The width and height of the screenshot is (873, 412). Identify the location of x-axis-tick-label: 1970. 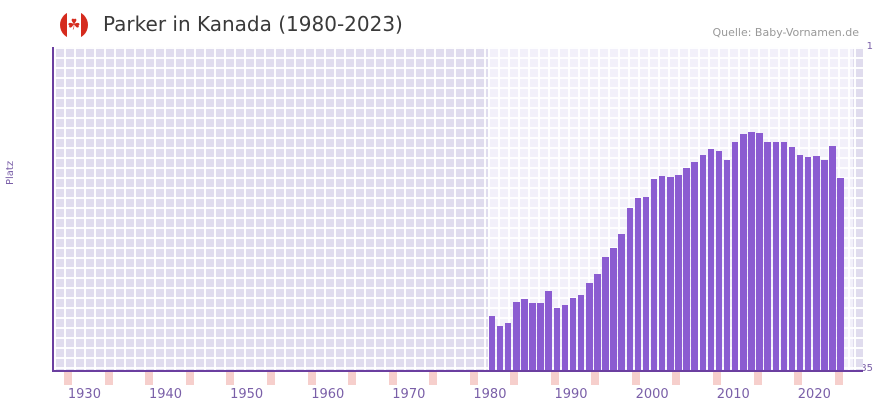
(409, 394).